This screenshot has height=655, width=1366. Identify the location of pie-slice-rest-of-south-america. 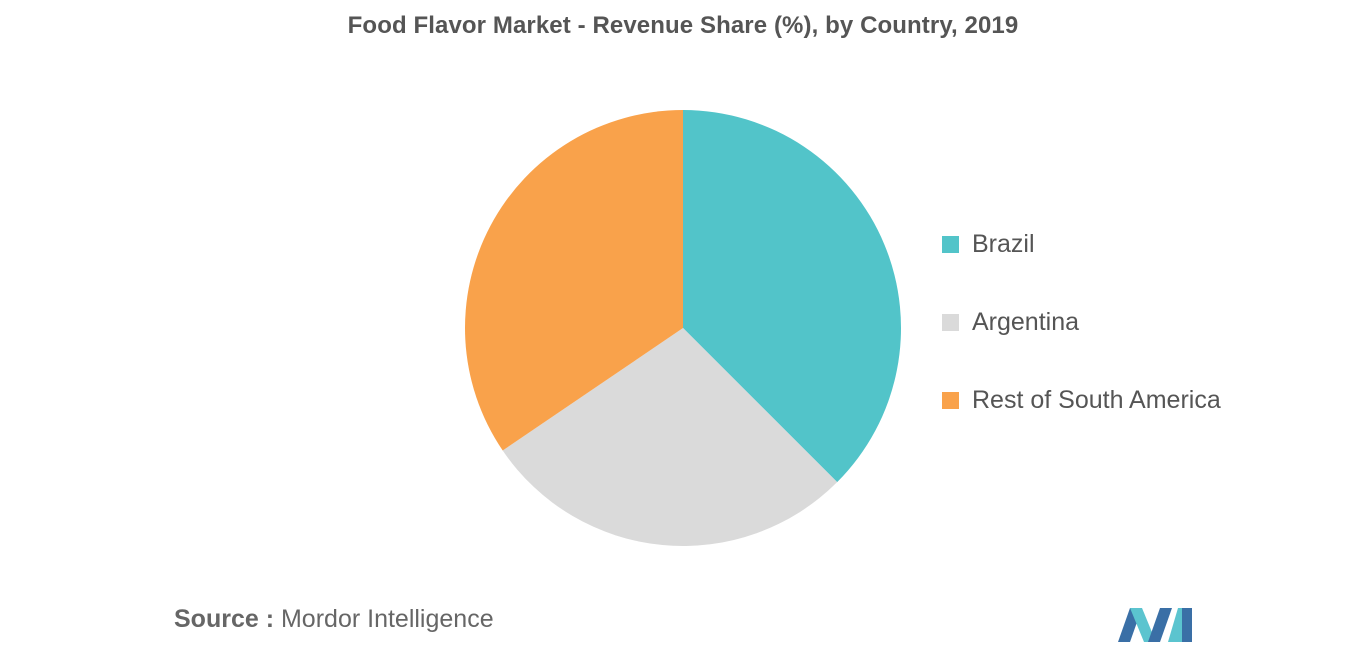
(574, 280).